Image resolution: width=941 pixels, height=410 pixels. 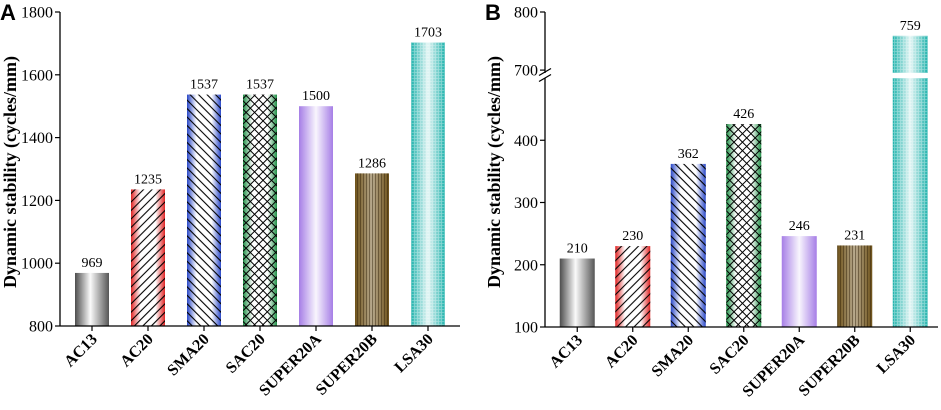 I want to click on bar-b-super20a, so click(x=799, y=281).